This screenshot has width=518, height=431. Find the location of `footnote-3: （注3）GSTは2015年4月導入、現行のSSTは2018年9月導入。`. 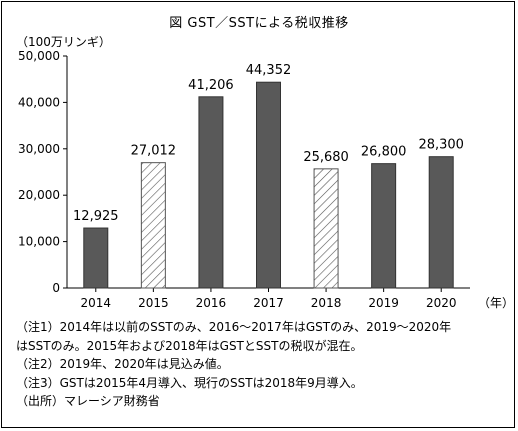

footnote-3: （注3）GSTは2015年4月導入、現行のSSTは2018年9月導入。 is located at coordinates (189, 382).